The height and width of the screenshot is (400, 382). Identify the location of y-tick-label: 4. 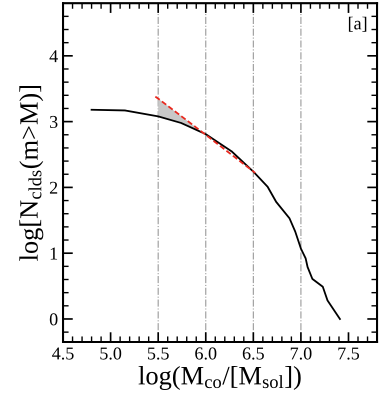
(53, 56).